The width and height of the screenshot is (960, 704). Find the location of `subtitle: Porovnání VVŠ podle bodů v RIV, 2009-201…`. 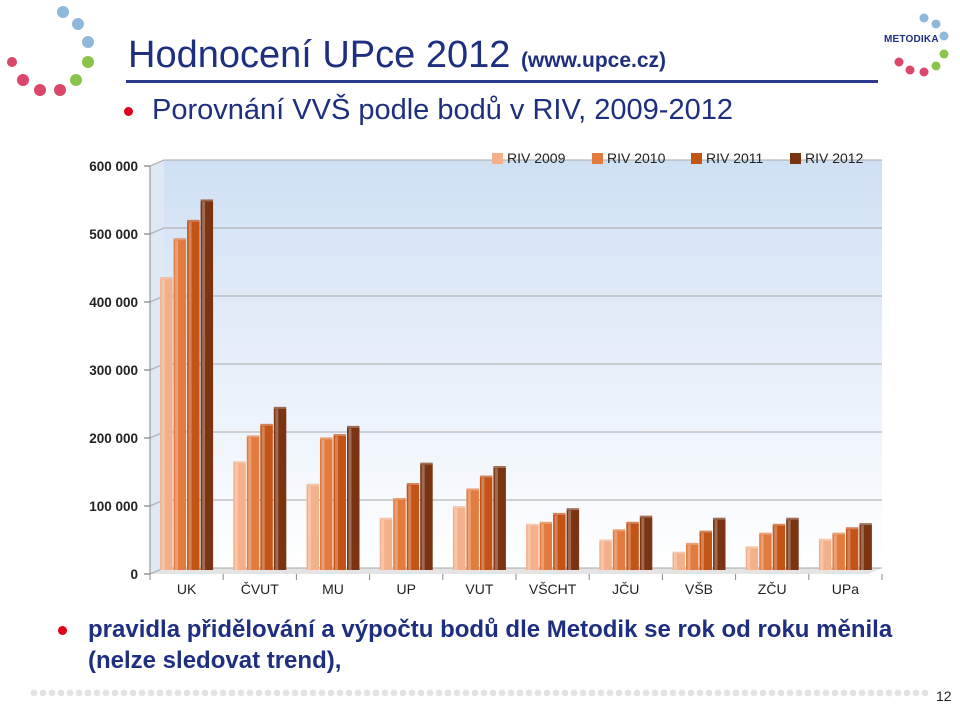

subtitle: Porovnání VVŠ podle bodů v RIV, 2009-201… is located at coordinates (442, 110).